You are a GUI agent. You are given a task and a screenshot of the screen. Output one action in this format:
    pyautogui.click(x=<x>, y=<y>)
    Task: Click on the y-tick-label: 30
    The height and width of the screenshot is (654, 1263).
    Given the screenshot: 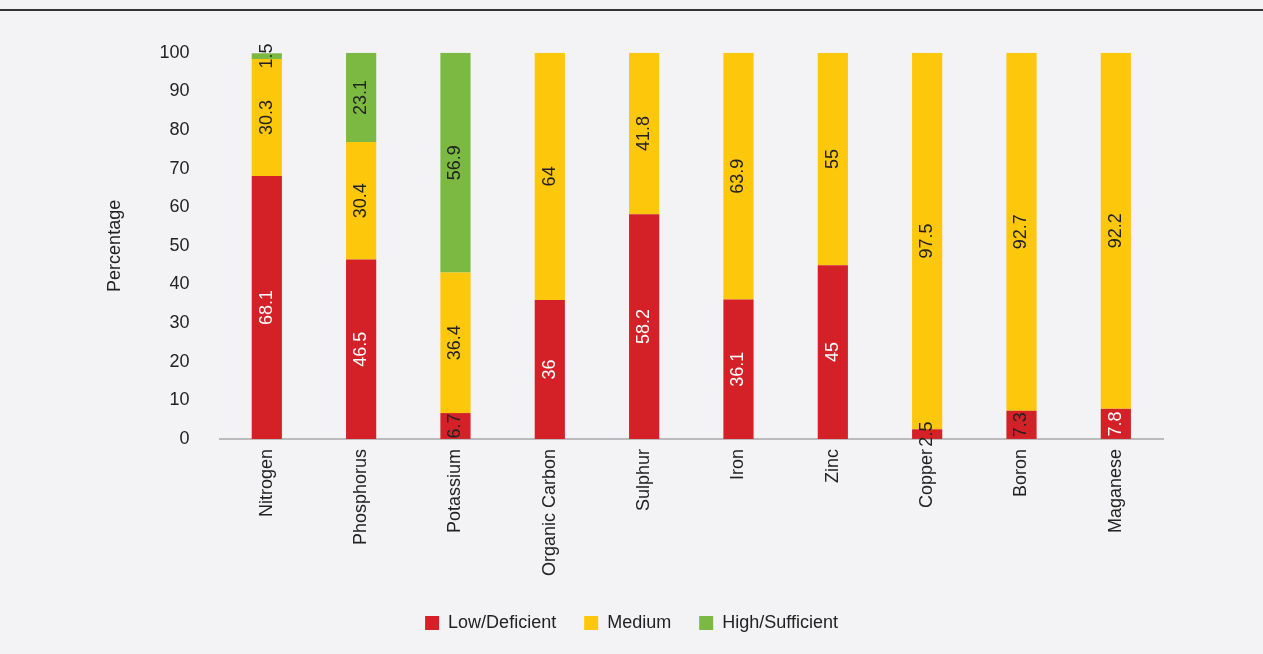 What is the action you would take?
    pyautogui.click(x=179, y=322)
    